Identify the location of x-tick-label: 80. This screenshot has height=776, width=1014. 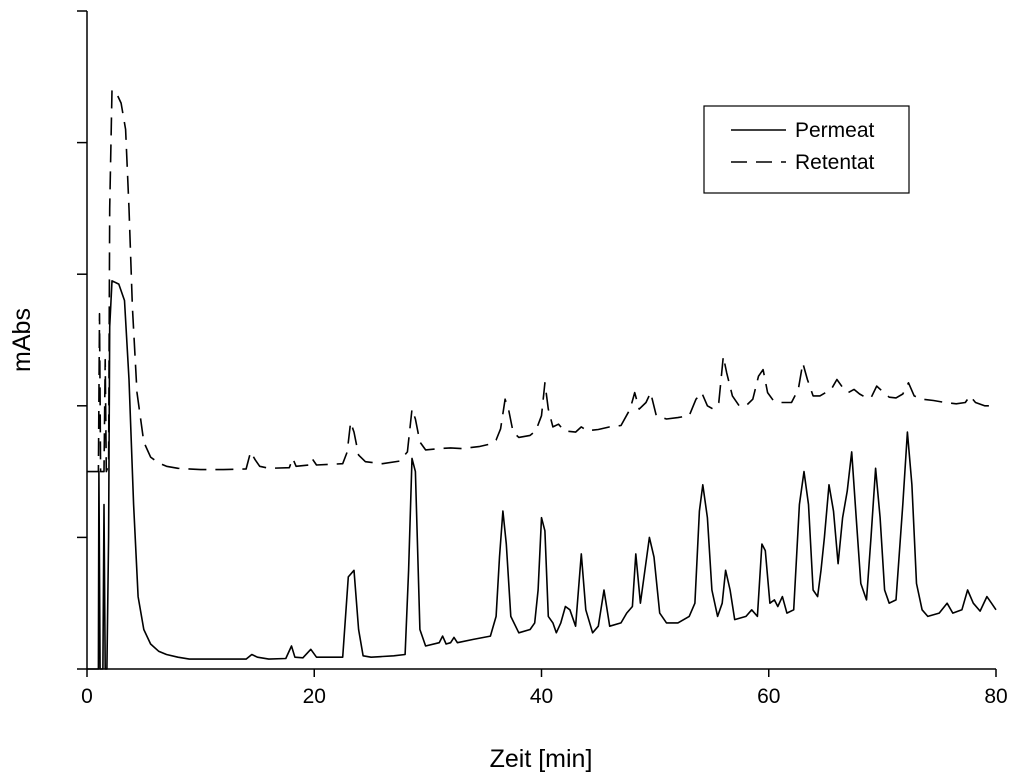
(995, 696).